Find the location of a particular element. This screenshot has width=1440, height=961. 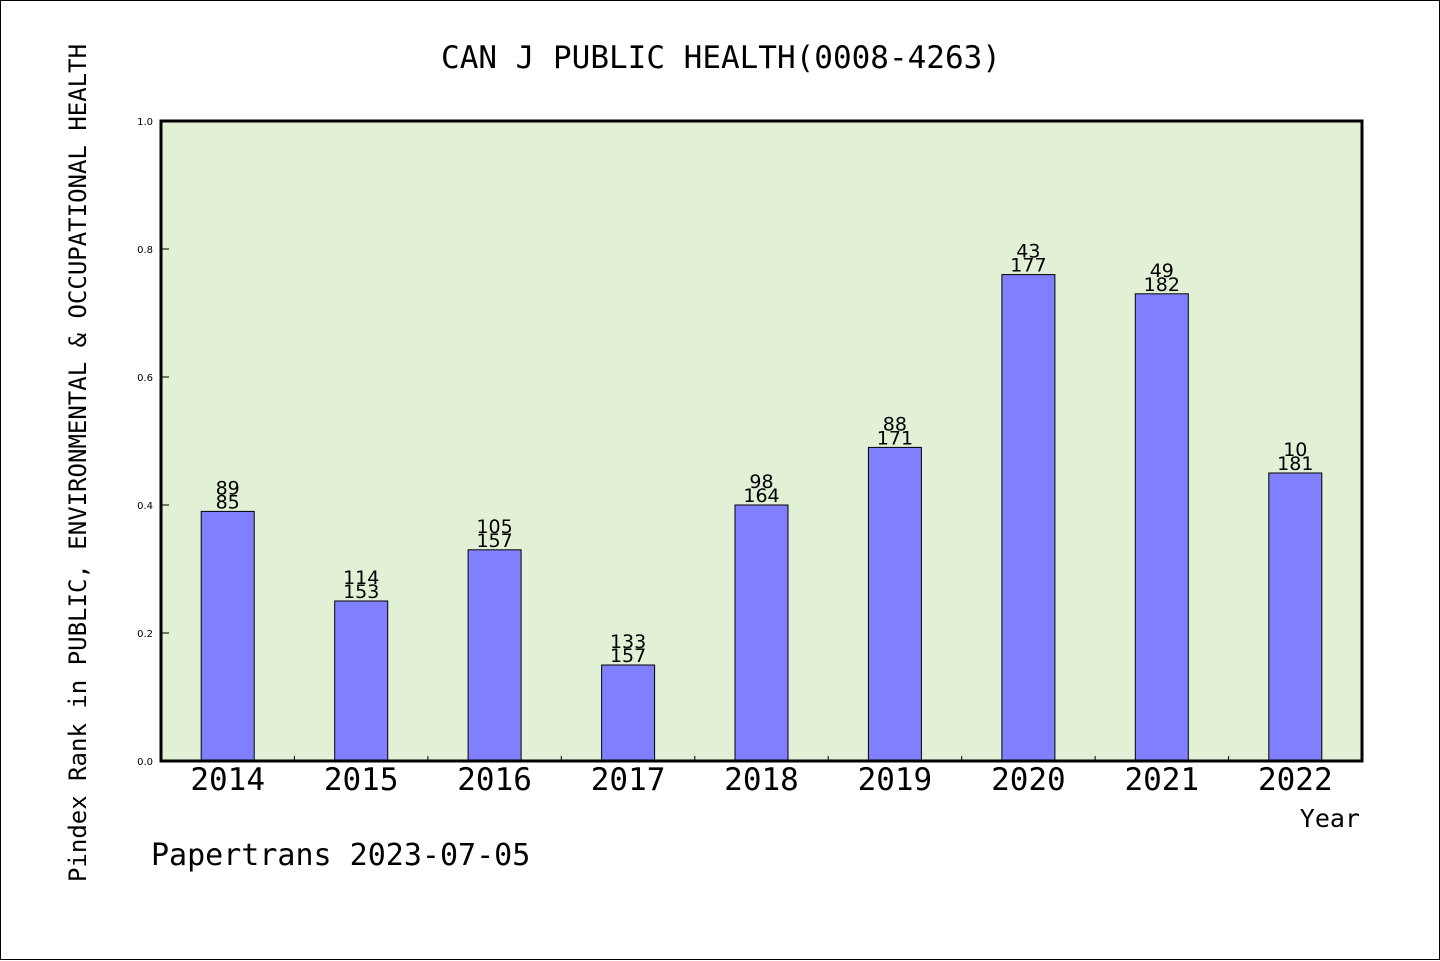

x-tick-label-2019: 2019 is located at coordinates (895, 780).